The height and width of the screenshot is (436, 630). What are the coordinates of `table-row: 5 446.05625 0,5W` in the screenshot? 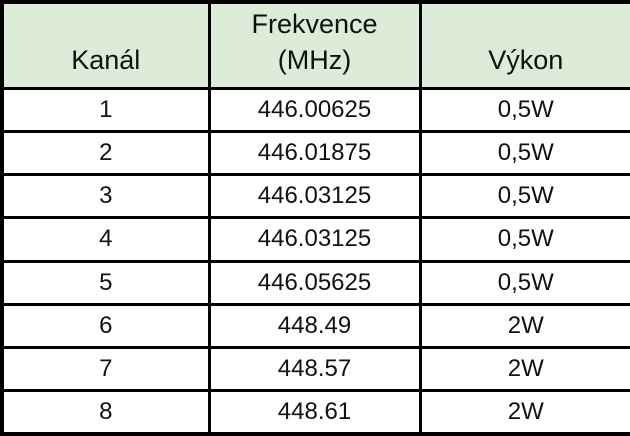 It's located at (315, 282).